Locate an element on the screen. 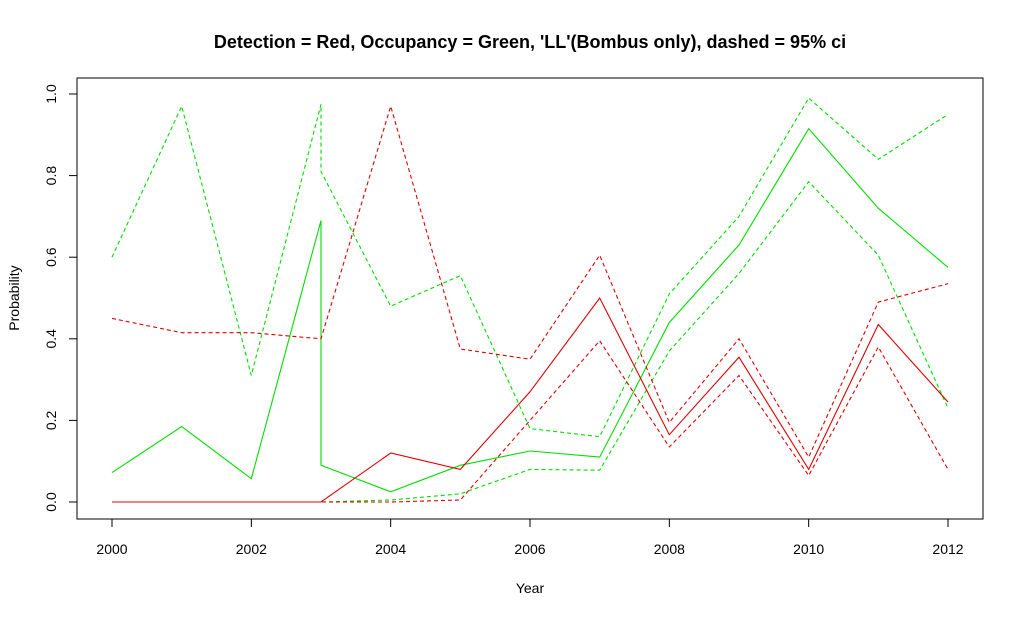 The image size is (1023, 617). y-tick-label: 0.4 is located at coordinates (51, 339).